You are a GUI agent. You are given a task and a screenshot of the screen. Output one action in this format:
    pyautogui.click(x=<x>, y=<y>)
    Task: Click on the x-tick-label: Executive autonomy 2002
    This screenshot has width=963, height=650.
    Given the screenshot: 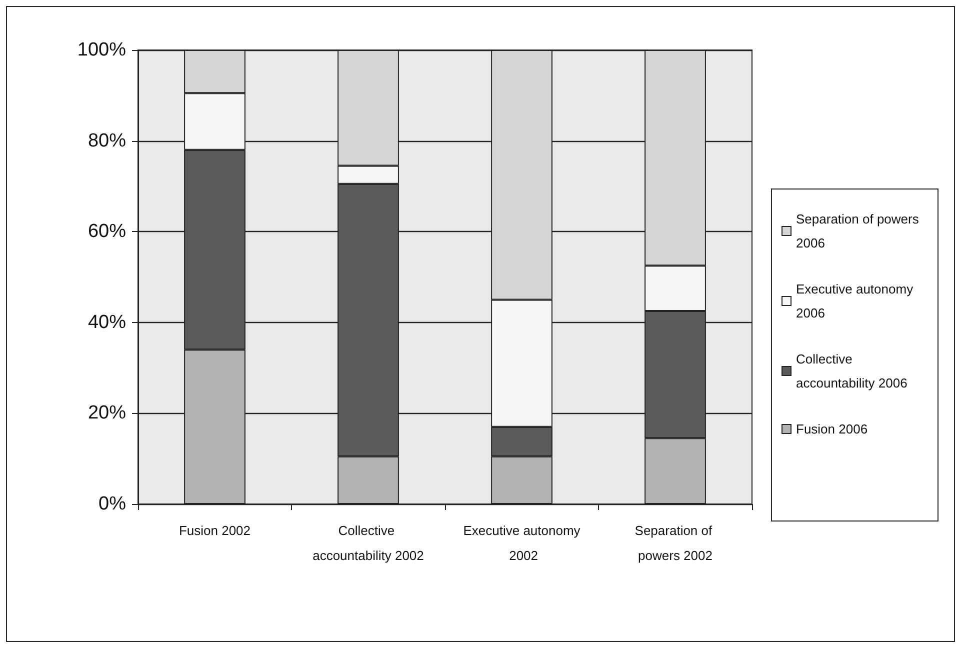 What is the action you would take?
    pyautogui.click(x=522, y=543)
    